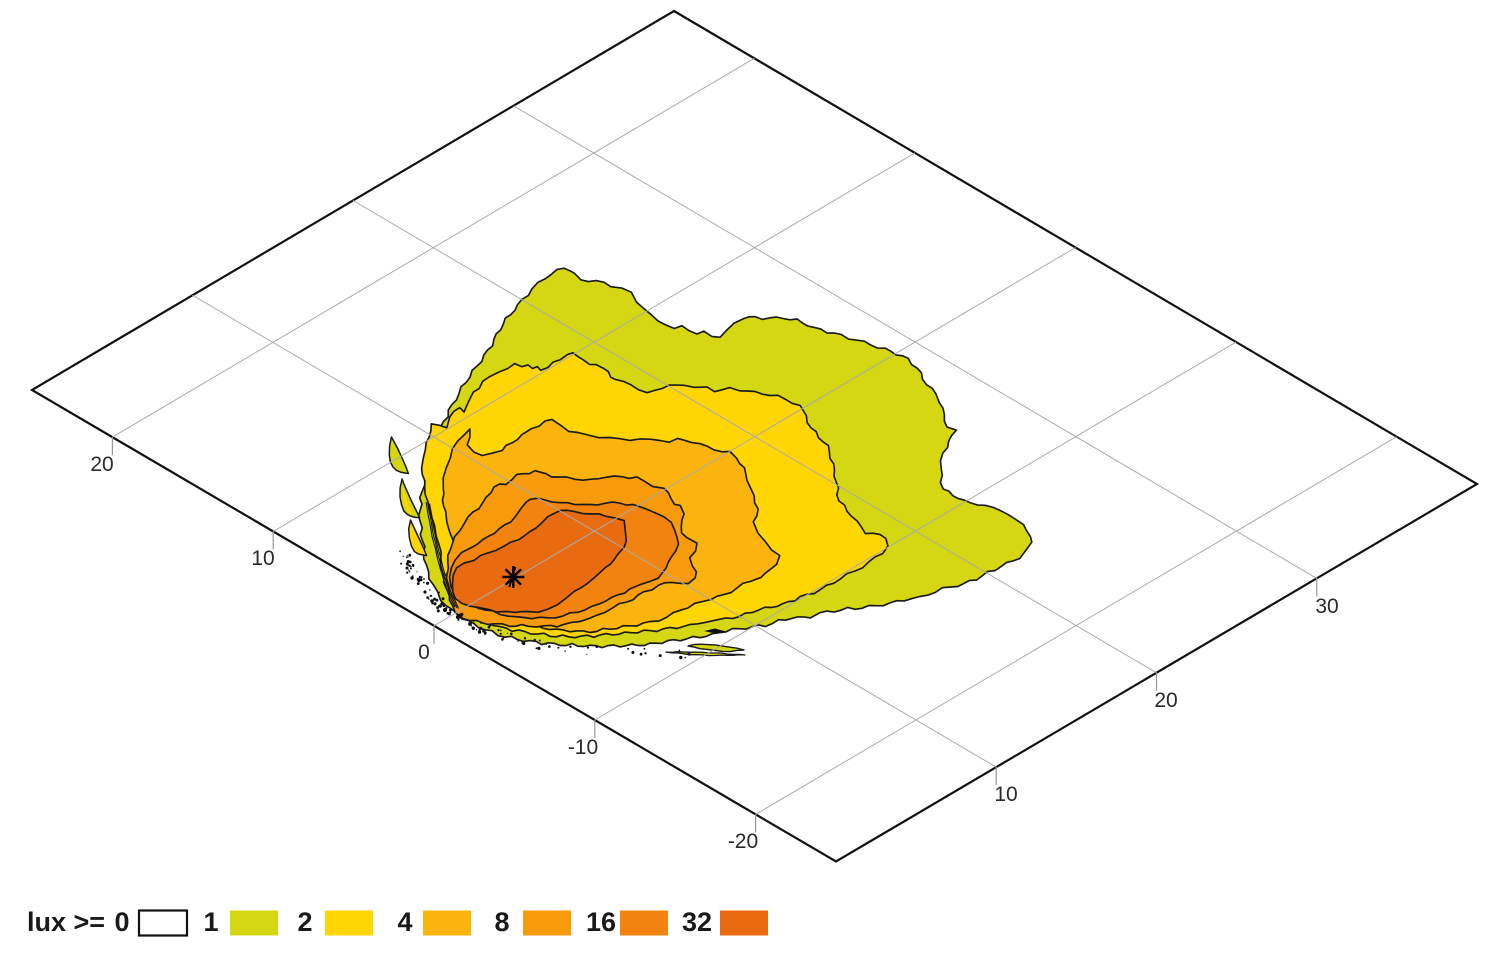  What do you see at coordinates (66, 922) in the screenshot?
I see `svg-text: lux >=` at bounding box center [66, 922].